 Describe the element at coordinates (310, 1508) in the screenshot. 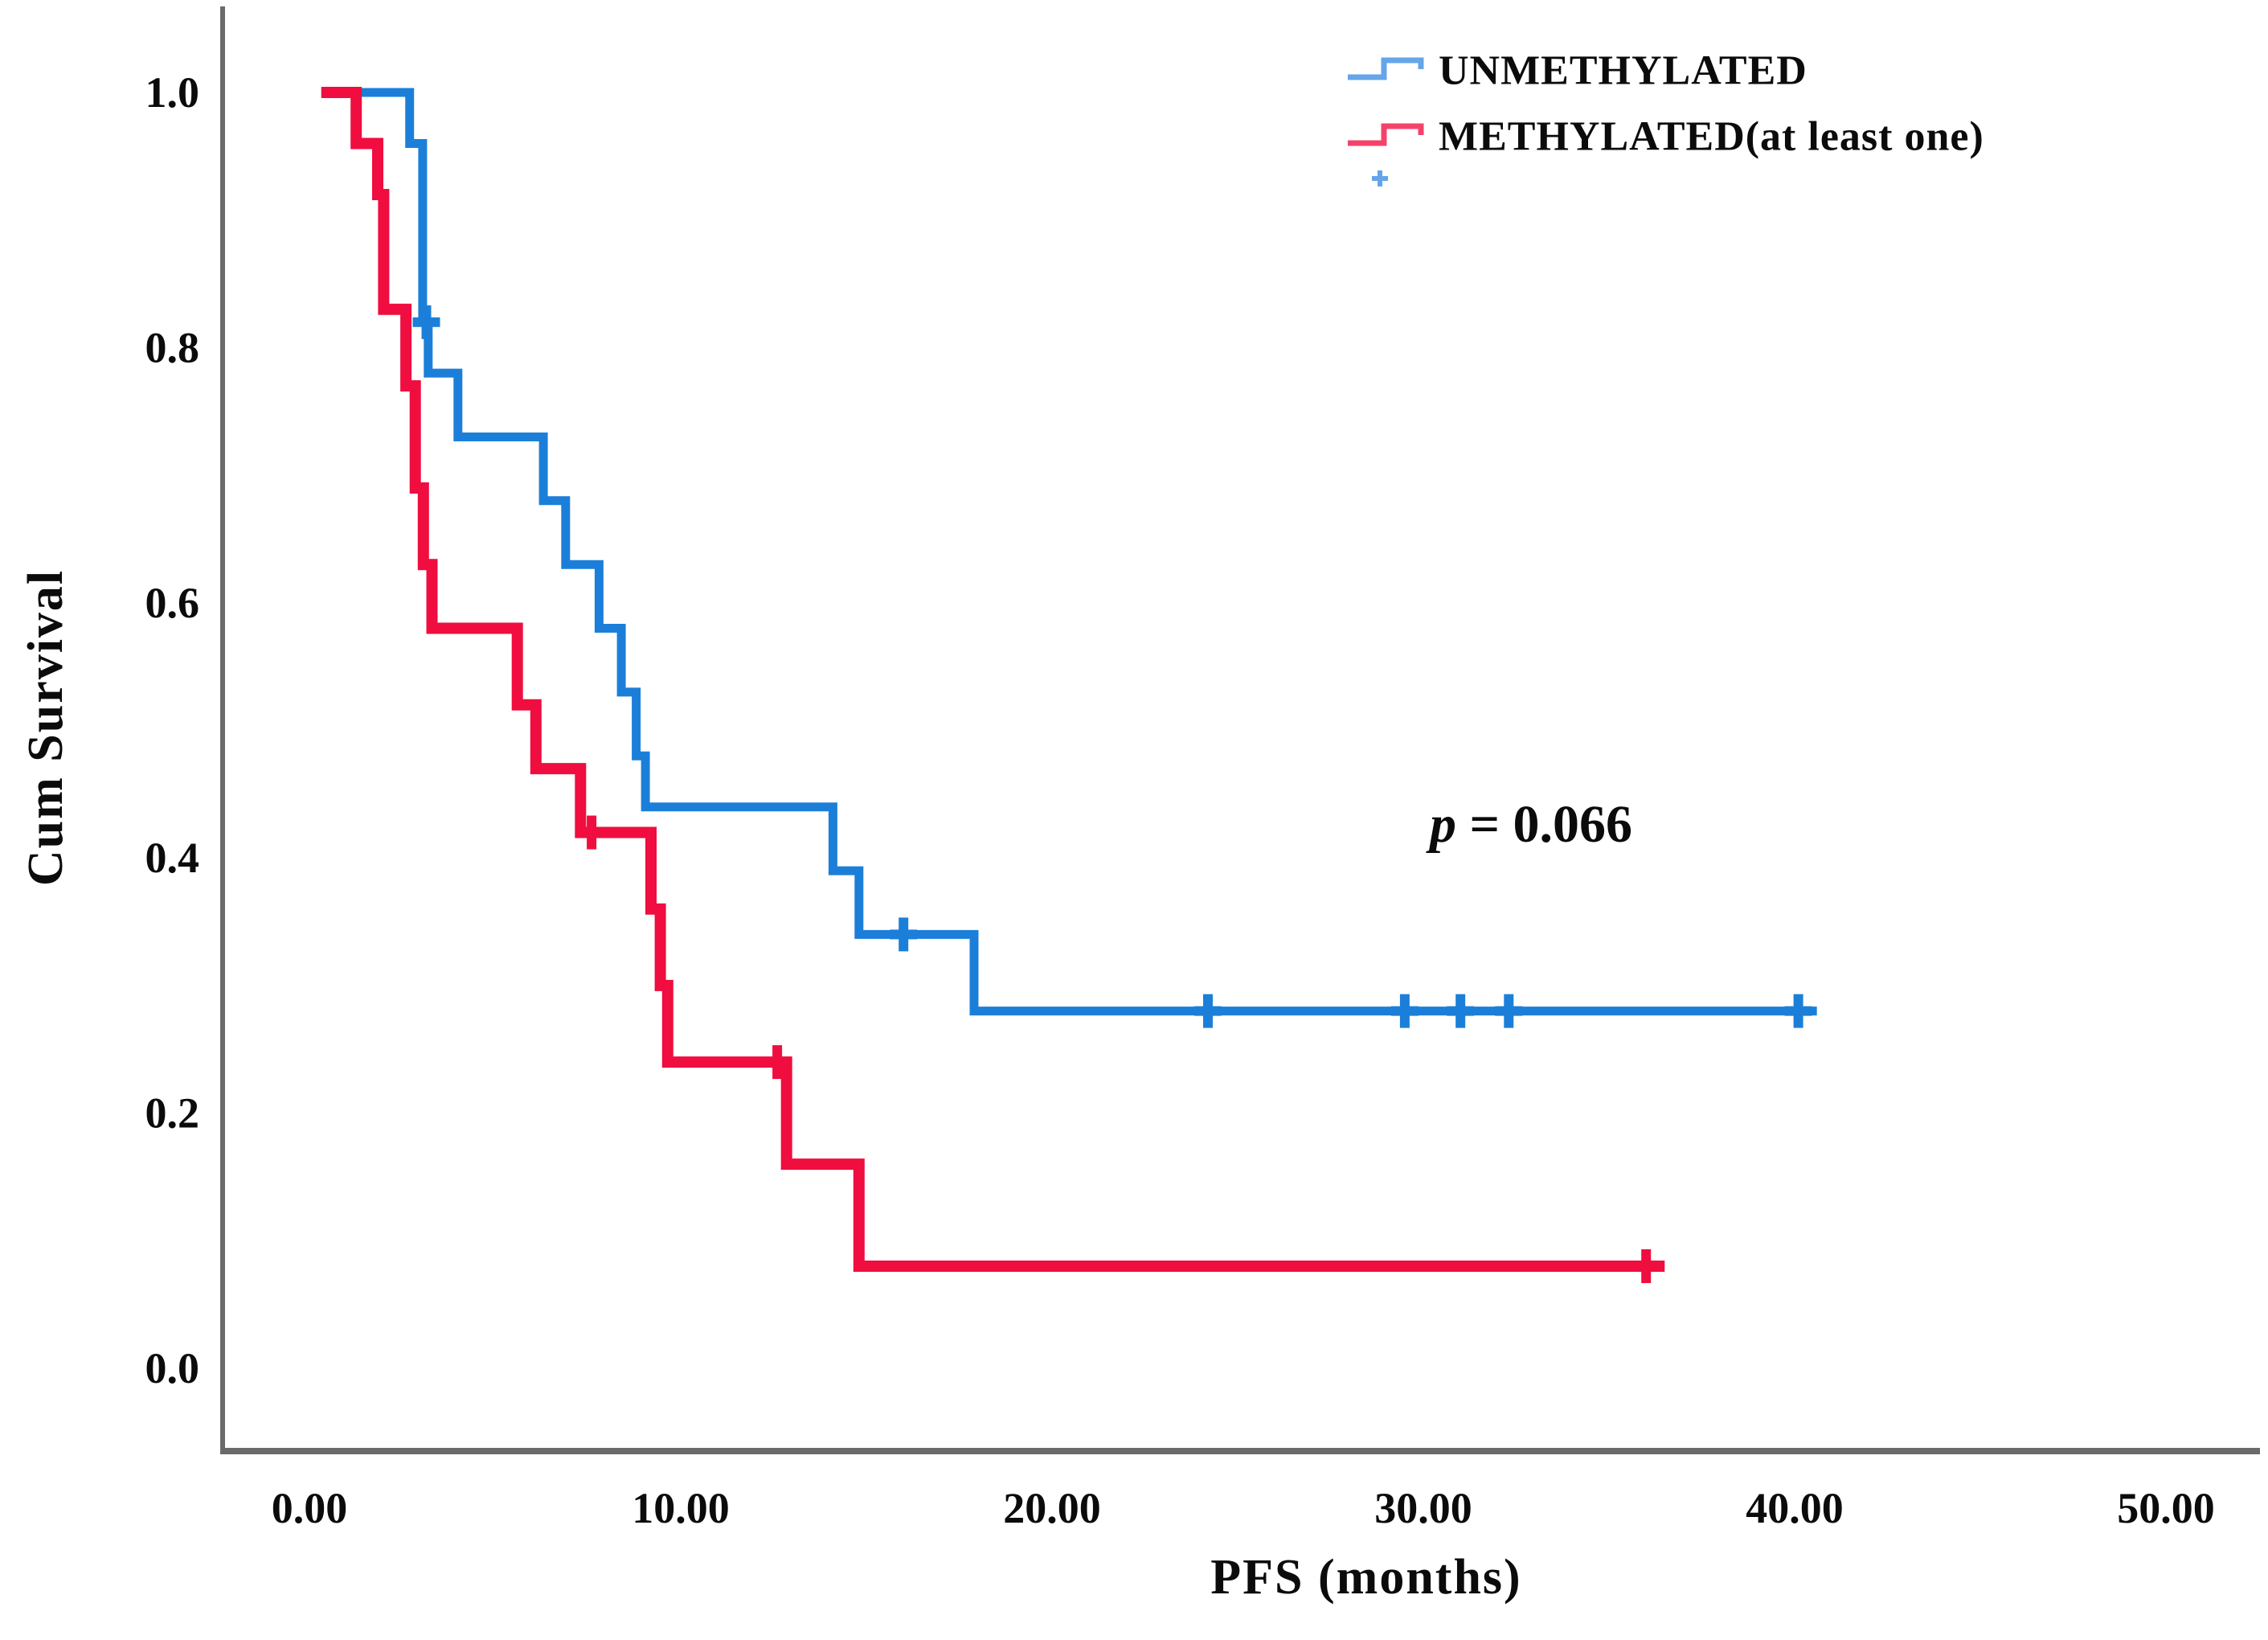

I see `x-tick-label: 0.00` at that location.